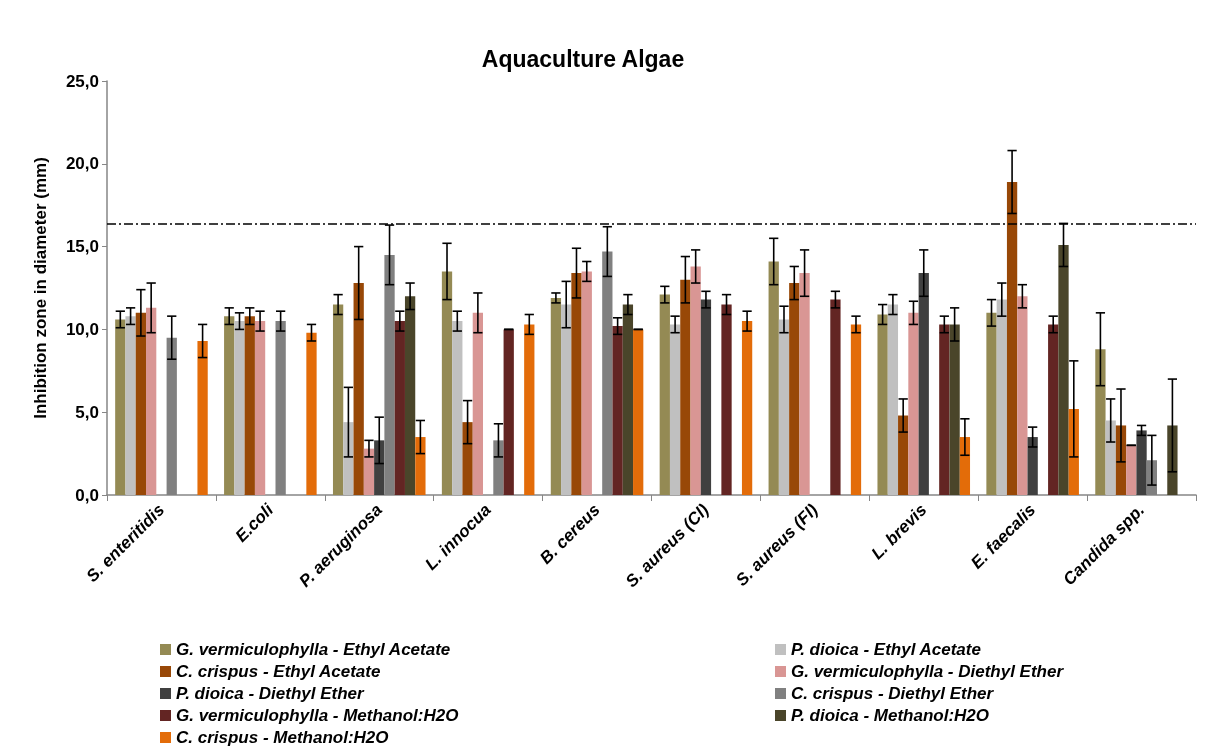 Image resolution: width=1214 pixels, height=751 pixels. What do you see at coordinates (893, 693) in the screenshot?
I see `legend-label: C. crispus - Diethyl Ether` at bounding box center [893, 693].